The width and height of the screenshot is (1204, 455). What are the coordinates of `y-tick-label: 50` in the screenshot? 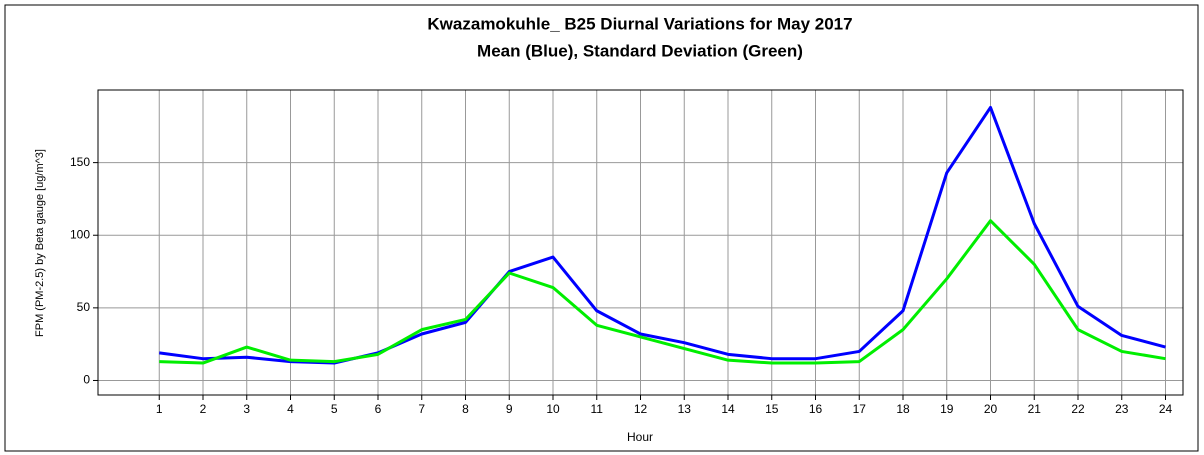 It's located at (84, 307).